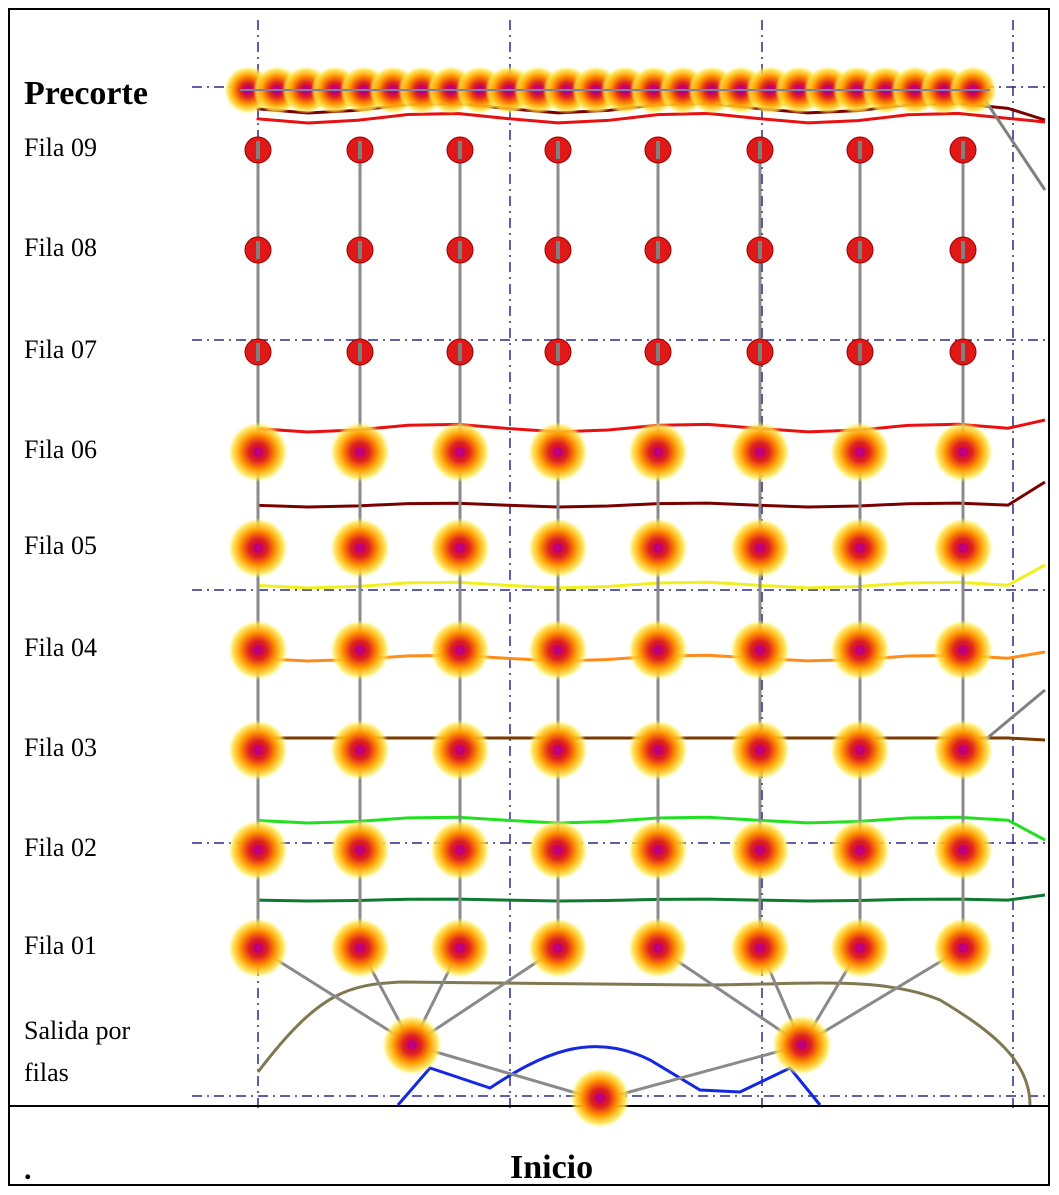 The height and width of the screenshot is (1195, 1059). What do you see at coordinates (60, 449) in the screenshot?
I see `row-label: Fila 06` at bounding box center [60, 449].